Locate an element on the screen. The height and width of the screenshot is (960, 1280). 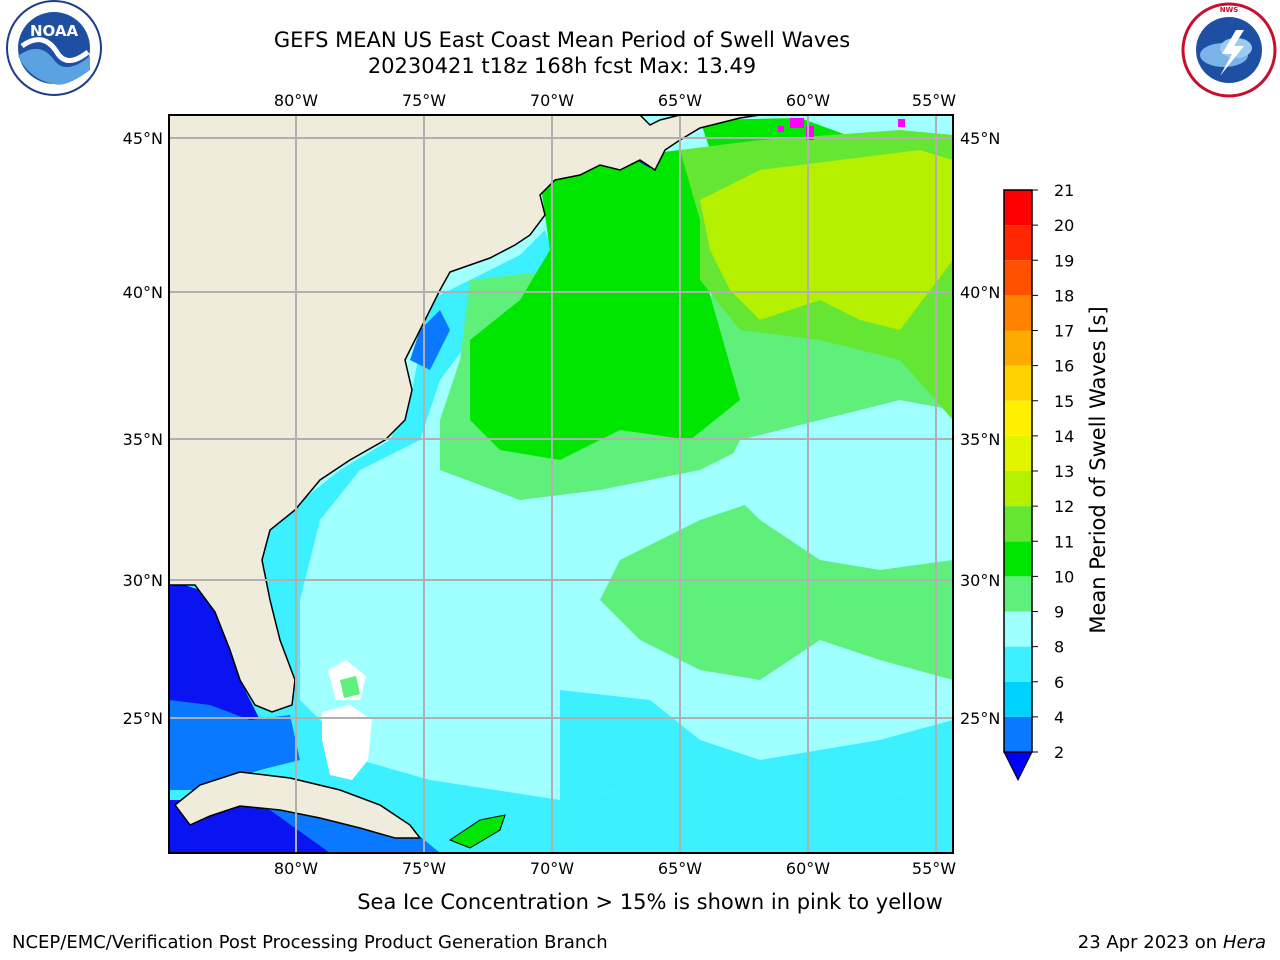
lat-tick-left: 30°N is located at coordinates (143, 580).